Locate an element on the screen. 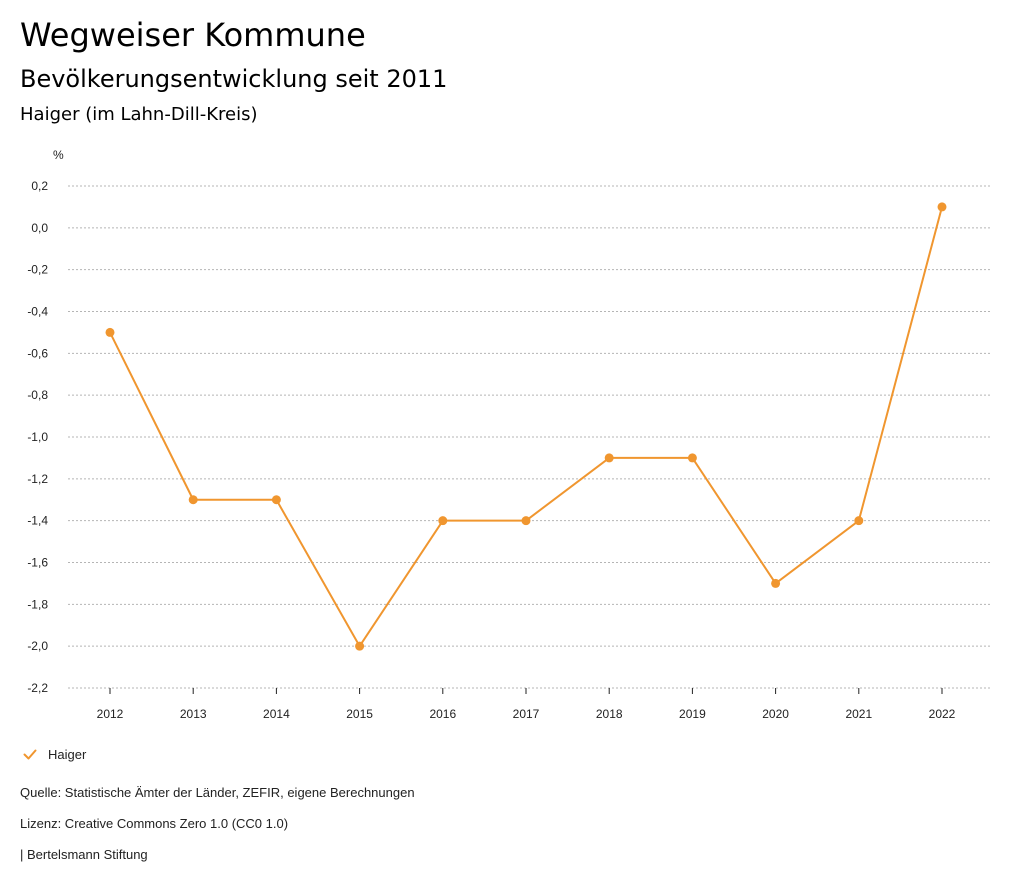 Image resolution: width=1024 pixels, height=888 pixels. x-tick-label: 2014 is located at coordinates (276, 714).